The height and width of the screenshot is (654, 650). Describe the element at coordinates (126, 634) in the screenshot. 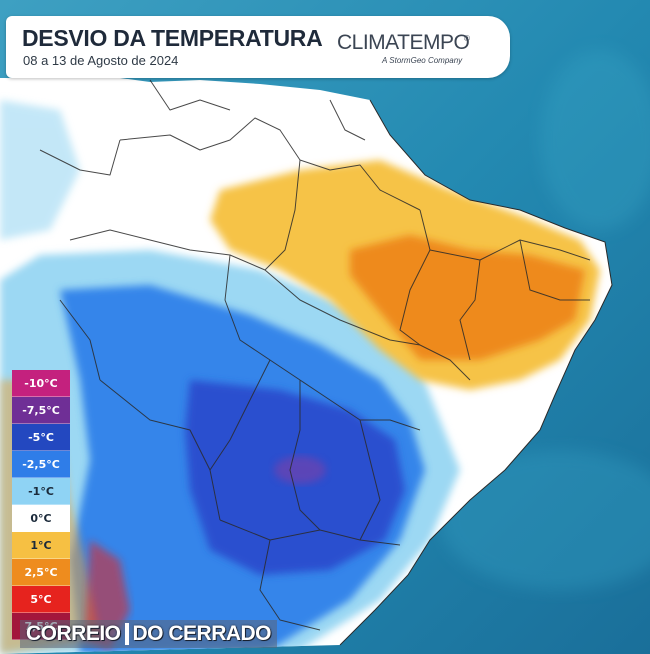

I see `watermark-separator` at that location.